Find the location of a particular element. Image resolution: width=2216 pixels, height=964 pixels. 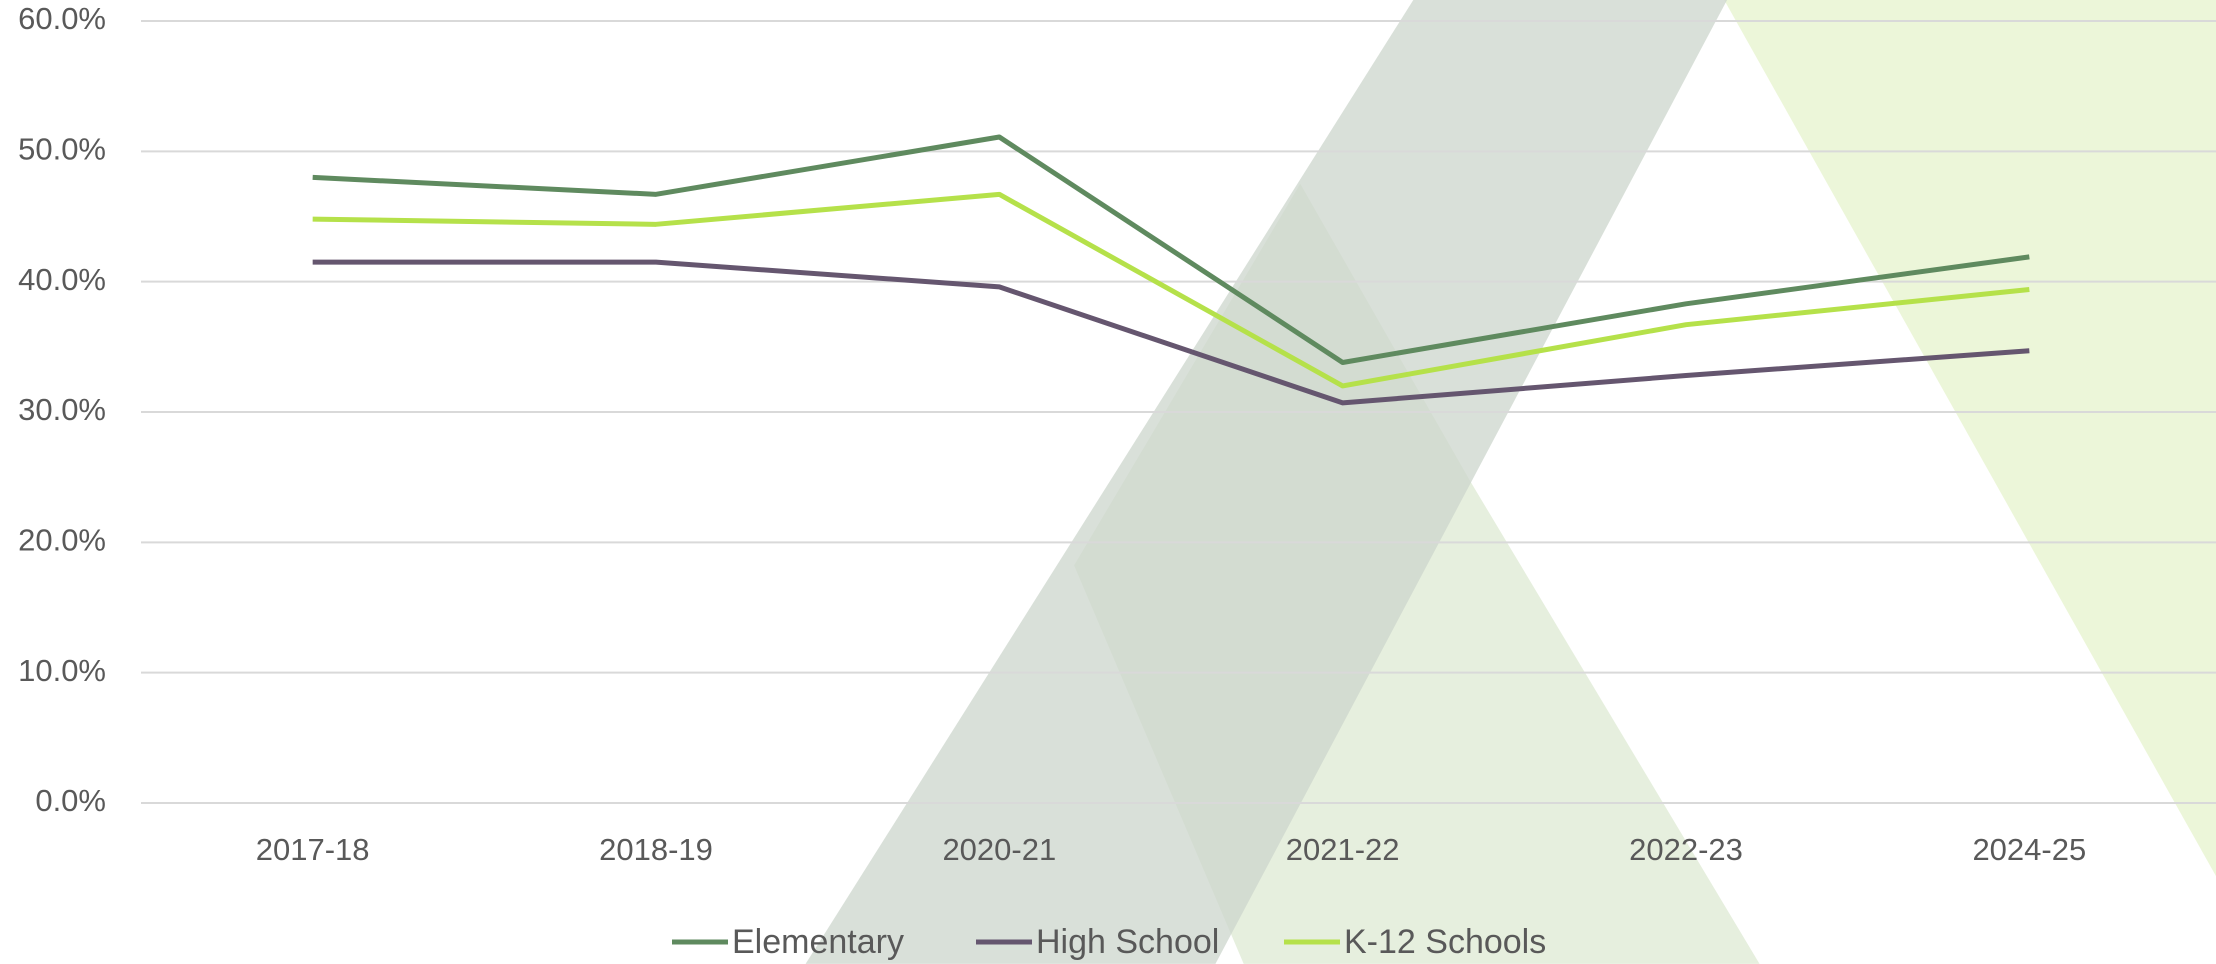

x-tick-label: 2022-23 is located at coordinates (1686, 849).